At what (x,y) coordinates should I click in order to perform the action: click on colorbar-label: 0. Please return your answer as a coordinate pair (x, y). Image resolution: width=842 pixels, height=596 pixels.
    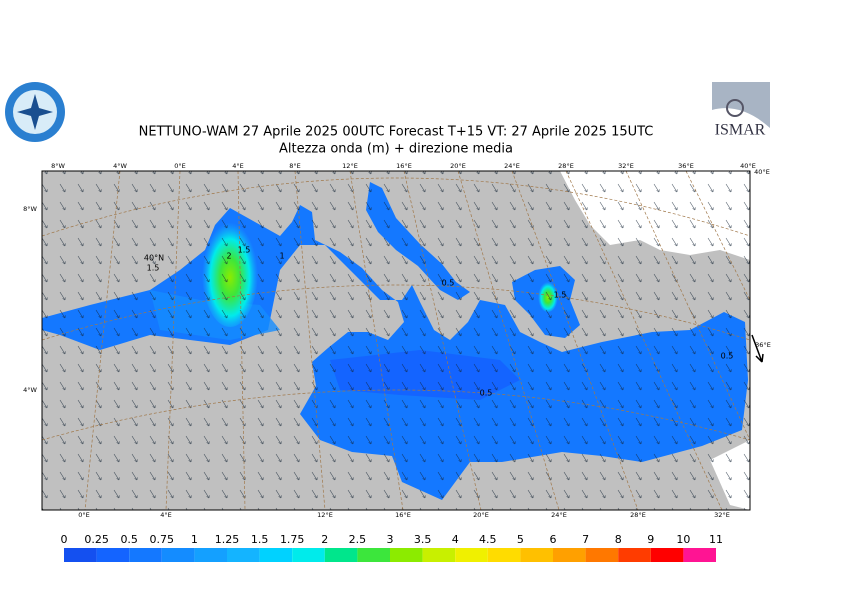
    Looking at the image, I should click on (64, 539).